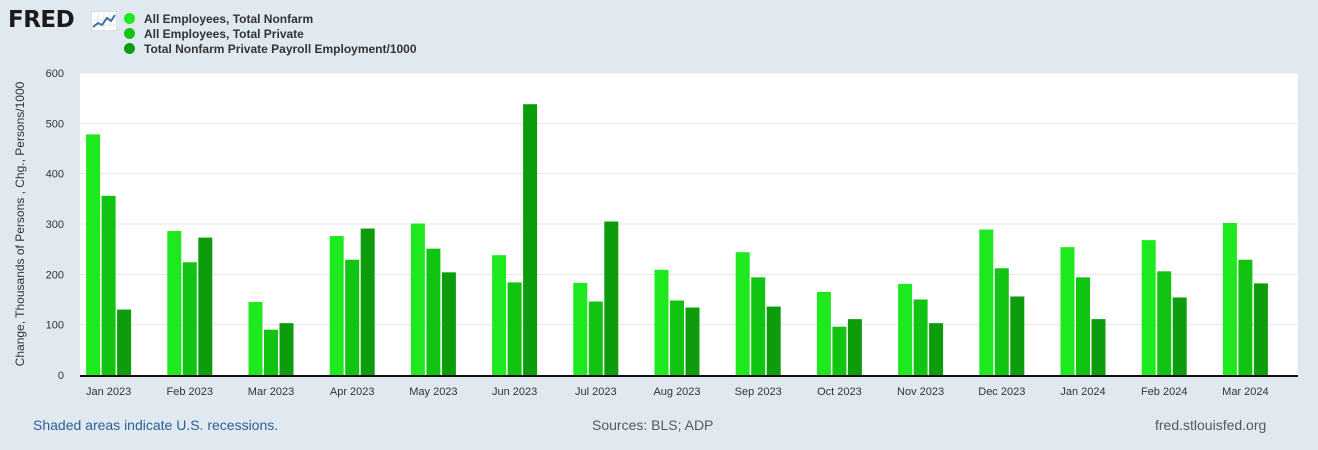 The image size is (1318, 450). Describe the element at coordinates (108, 392) in the screenshot. I see `x-tick-label: Jan 2023` at that location.